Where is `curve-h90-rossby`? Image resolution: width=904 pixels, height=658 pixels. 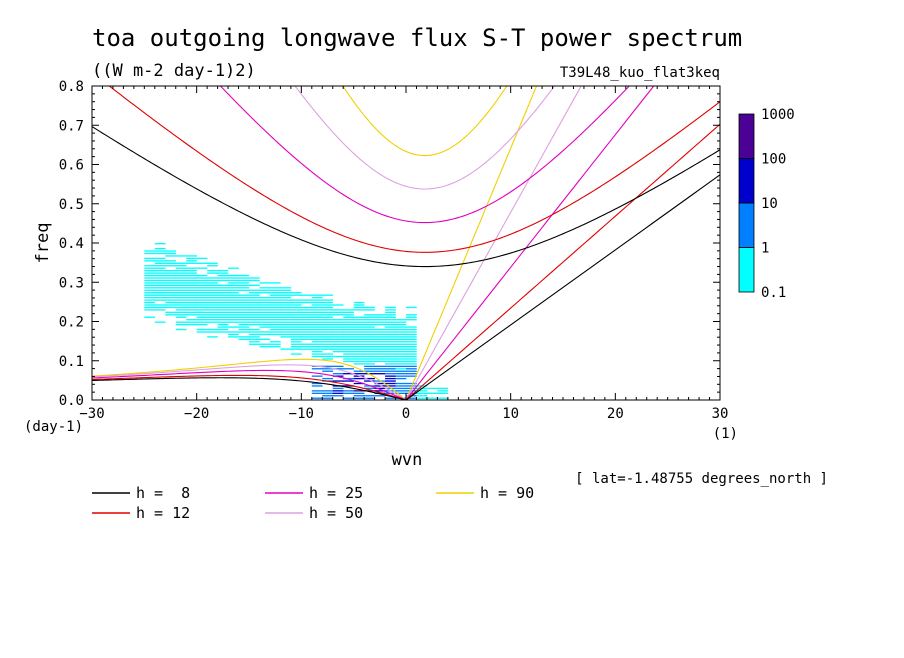 curve-h90-rossby is located at coordinates (249, 379).